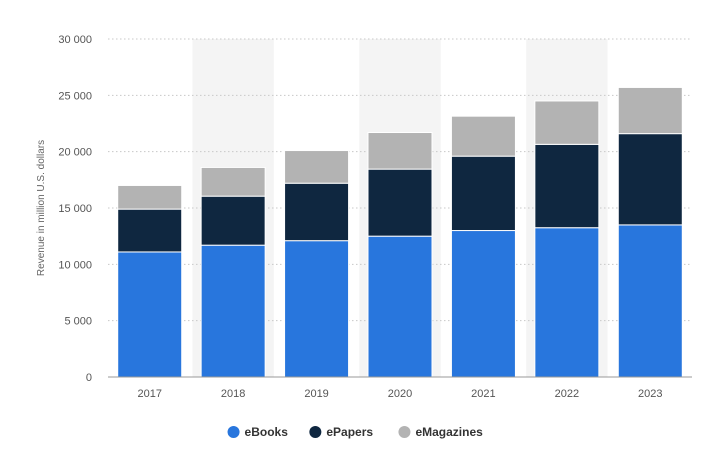 The image size is (719, 454). What do you see at coordinates (89, 378) in the screenshot?
I see `y-tick-label: 0` at bounding box center [89, 378].